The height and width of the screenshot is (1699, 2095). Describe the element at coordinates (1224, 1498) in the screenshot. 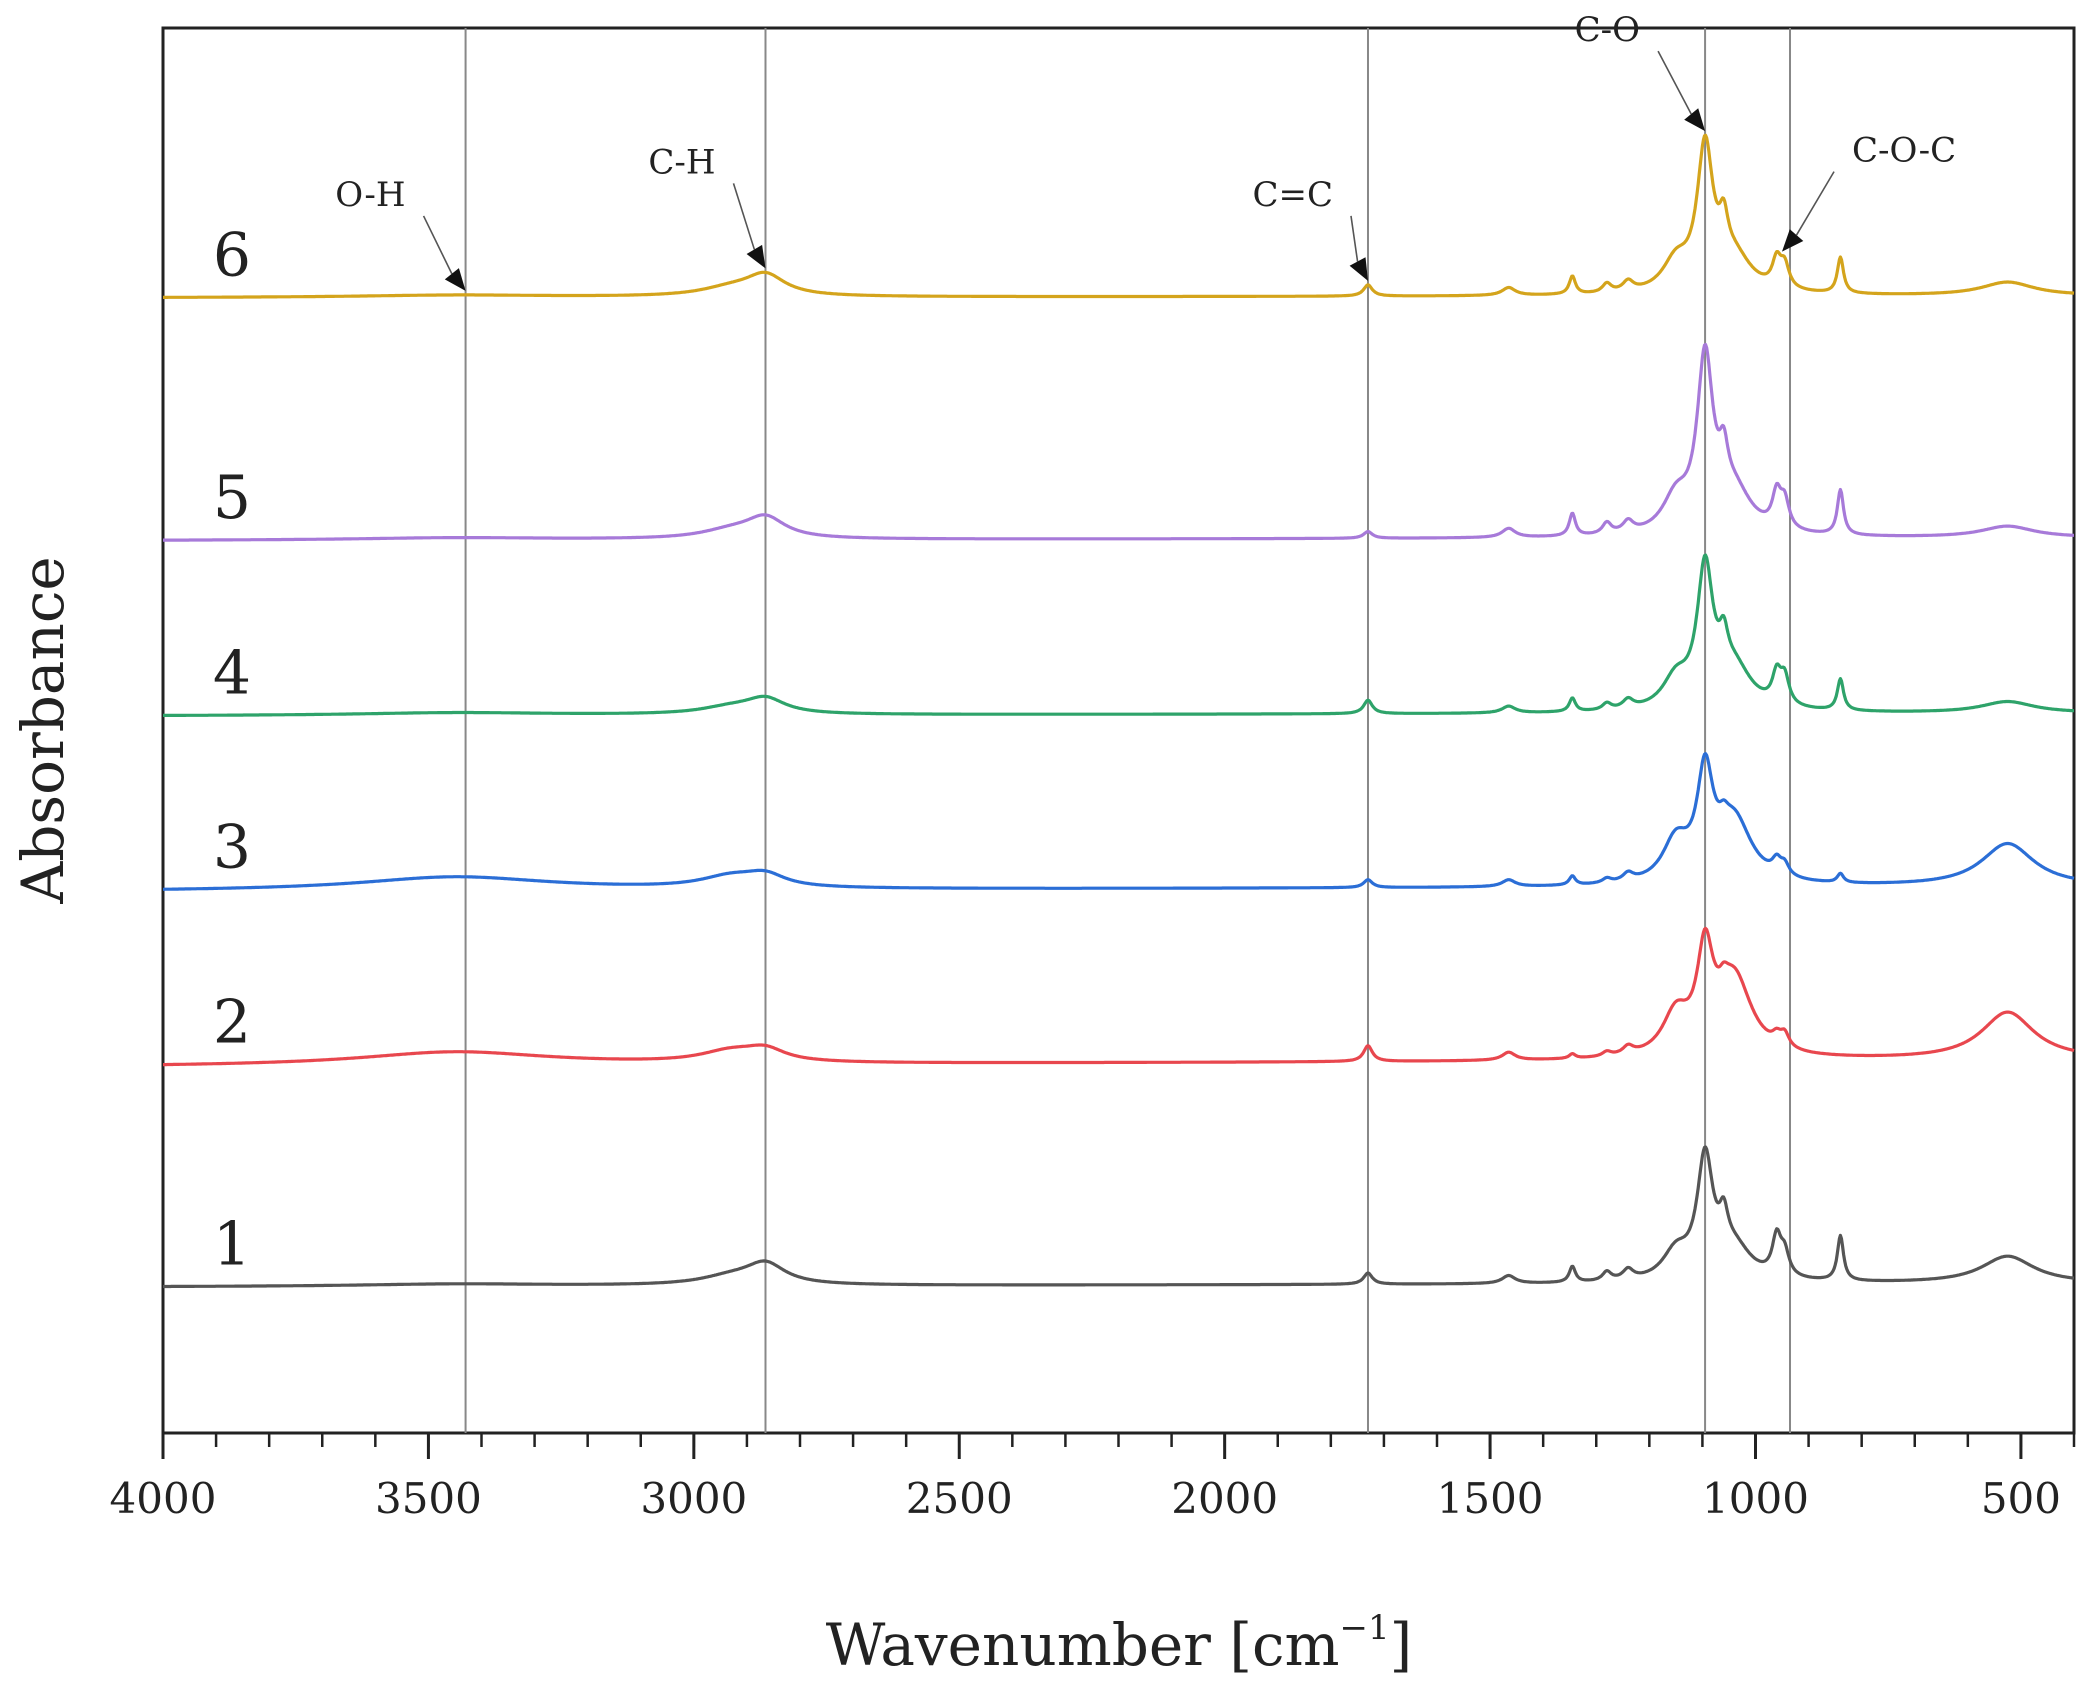

I see `x-tick-label: 2000` at that location.